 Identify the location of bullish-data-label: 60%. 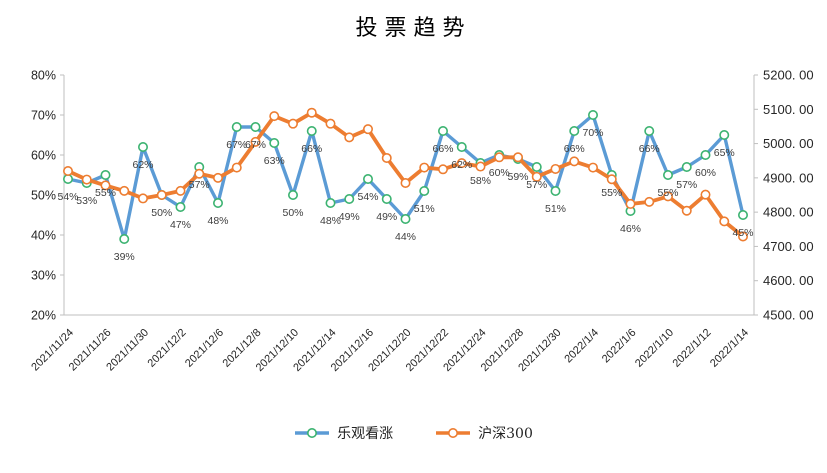
(705, 173).